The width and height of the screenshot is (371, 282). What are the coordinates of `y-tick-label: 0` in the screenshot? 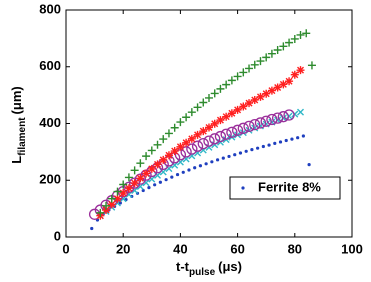 It's located at (57, 235).